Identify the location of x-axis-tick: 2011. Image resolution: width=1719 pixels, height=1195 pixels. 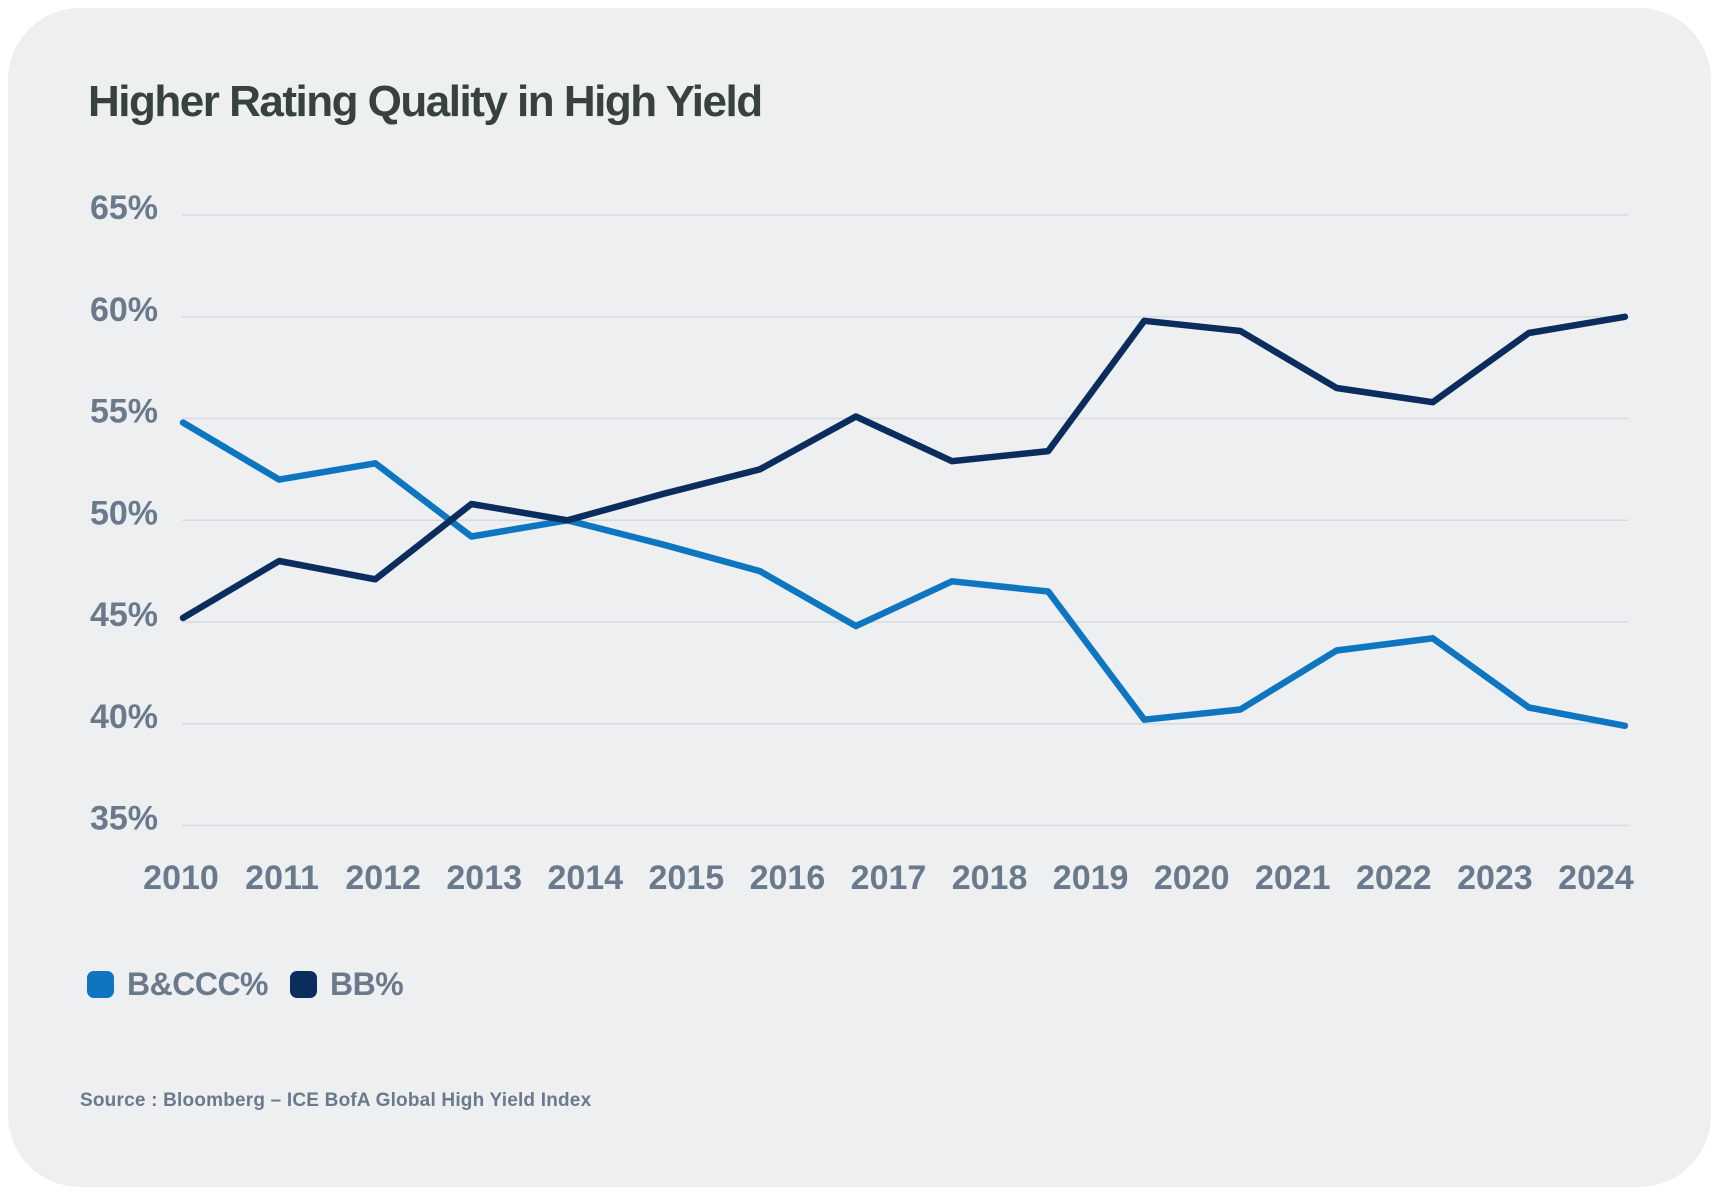
(282, 878).